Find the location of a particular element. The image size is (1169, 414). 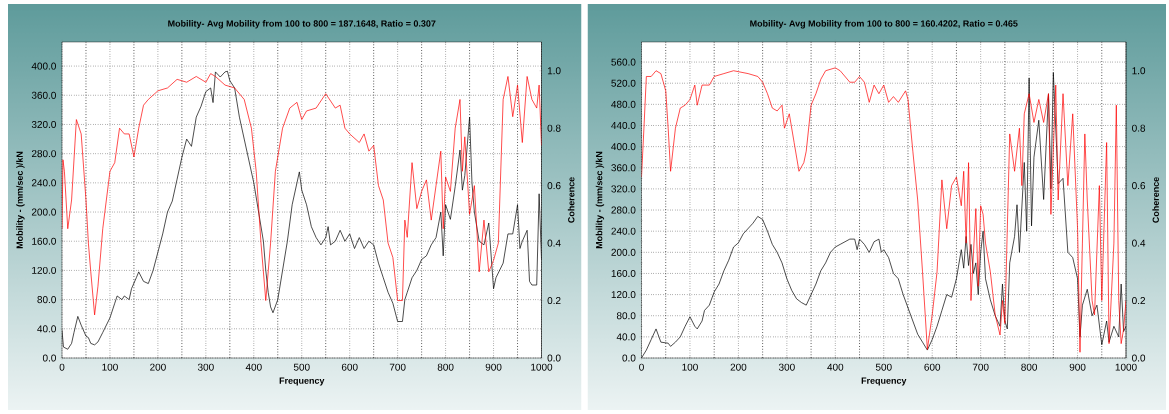

y-tick-label: 480.0 is located at coordinates (623, 104).